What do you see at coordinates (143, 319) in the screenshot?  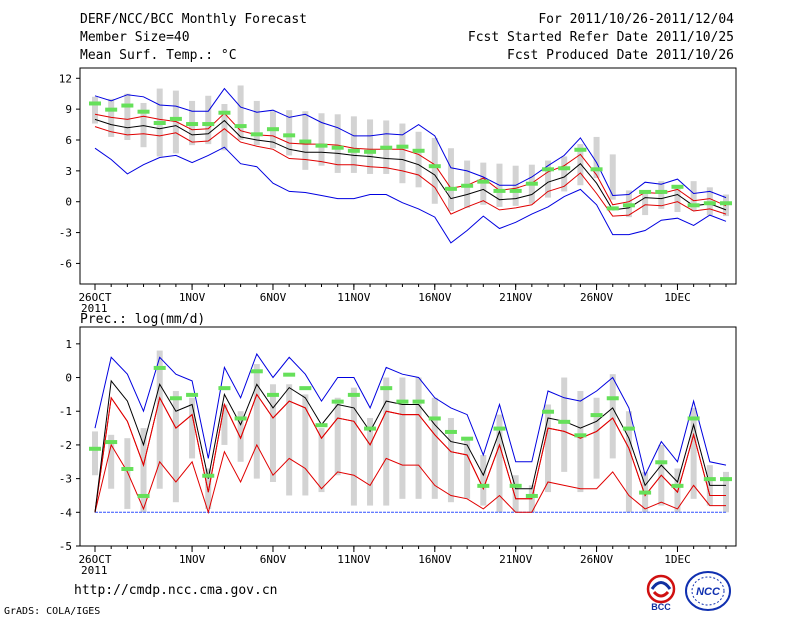 I see `variable-label-prec: Prec.: log(mm/d)` at bounding box center [143, 319].